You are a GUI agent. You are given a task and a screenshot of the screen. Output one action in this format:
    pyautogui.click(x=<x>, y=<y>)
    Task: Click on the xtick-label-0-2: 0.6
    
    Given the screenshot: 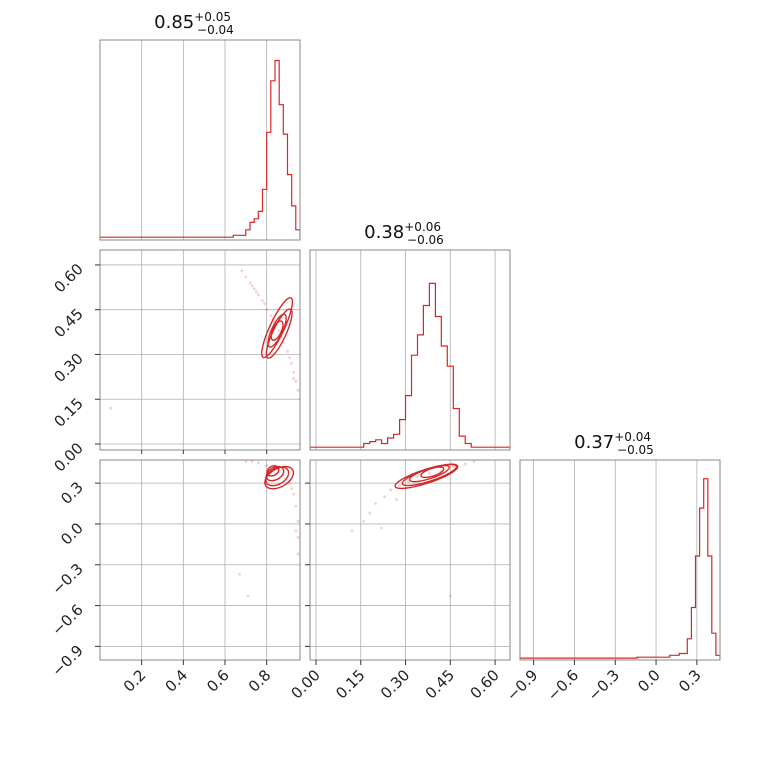 What is the action you would take?
    pyautogui.click(x=218, y=681)
    